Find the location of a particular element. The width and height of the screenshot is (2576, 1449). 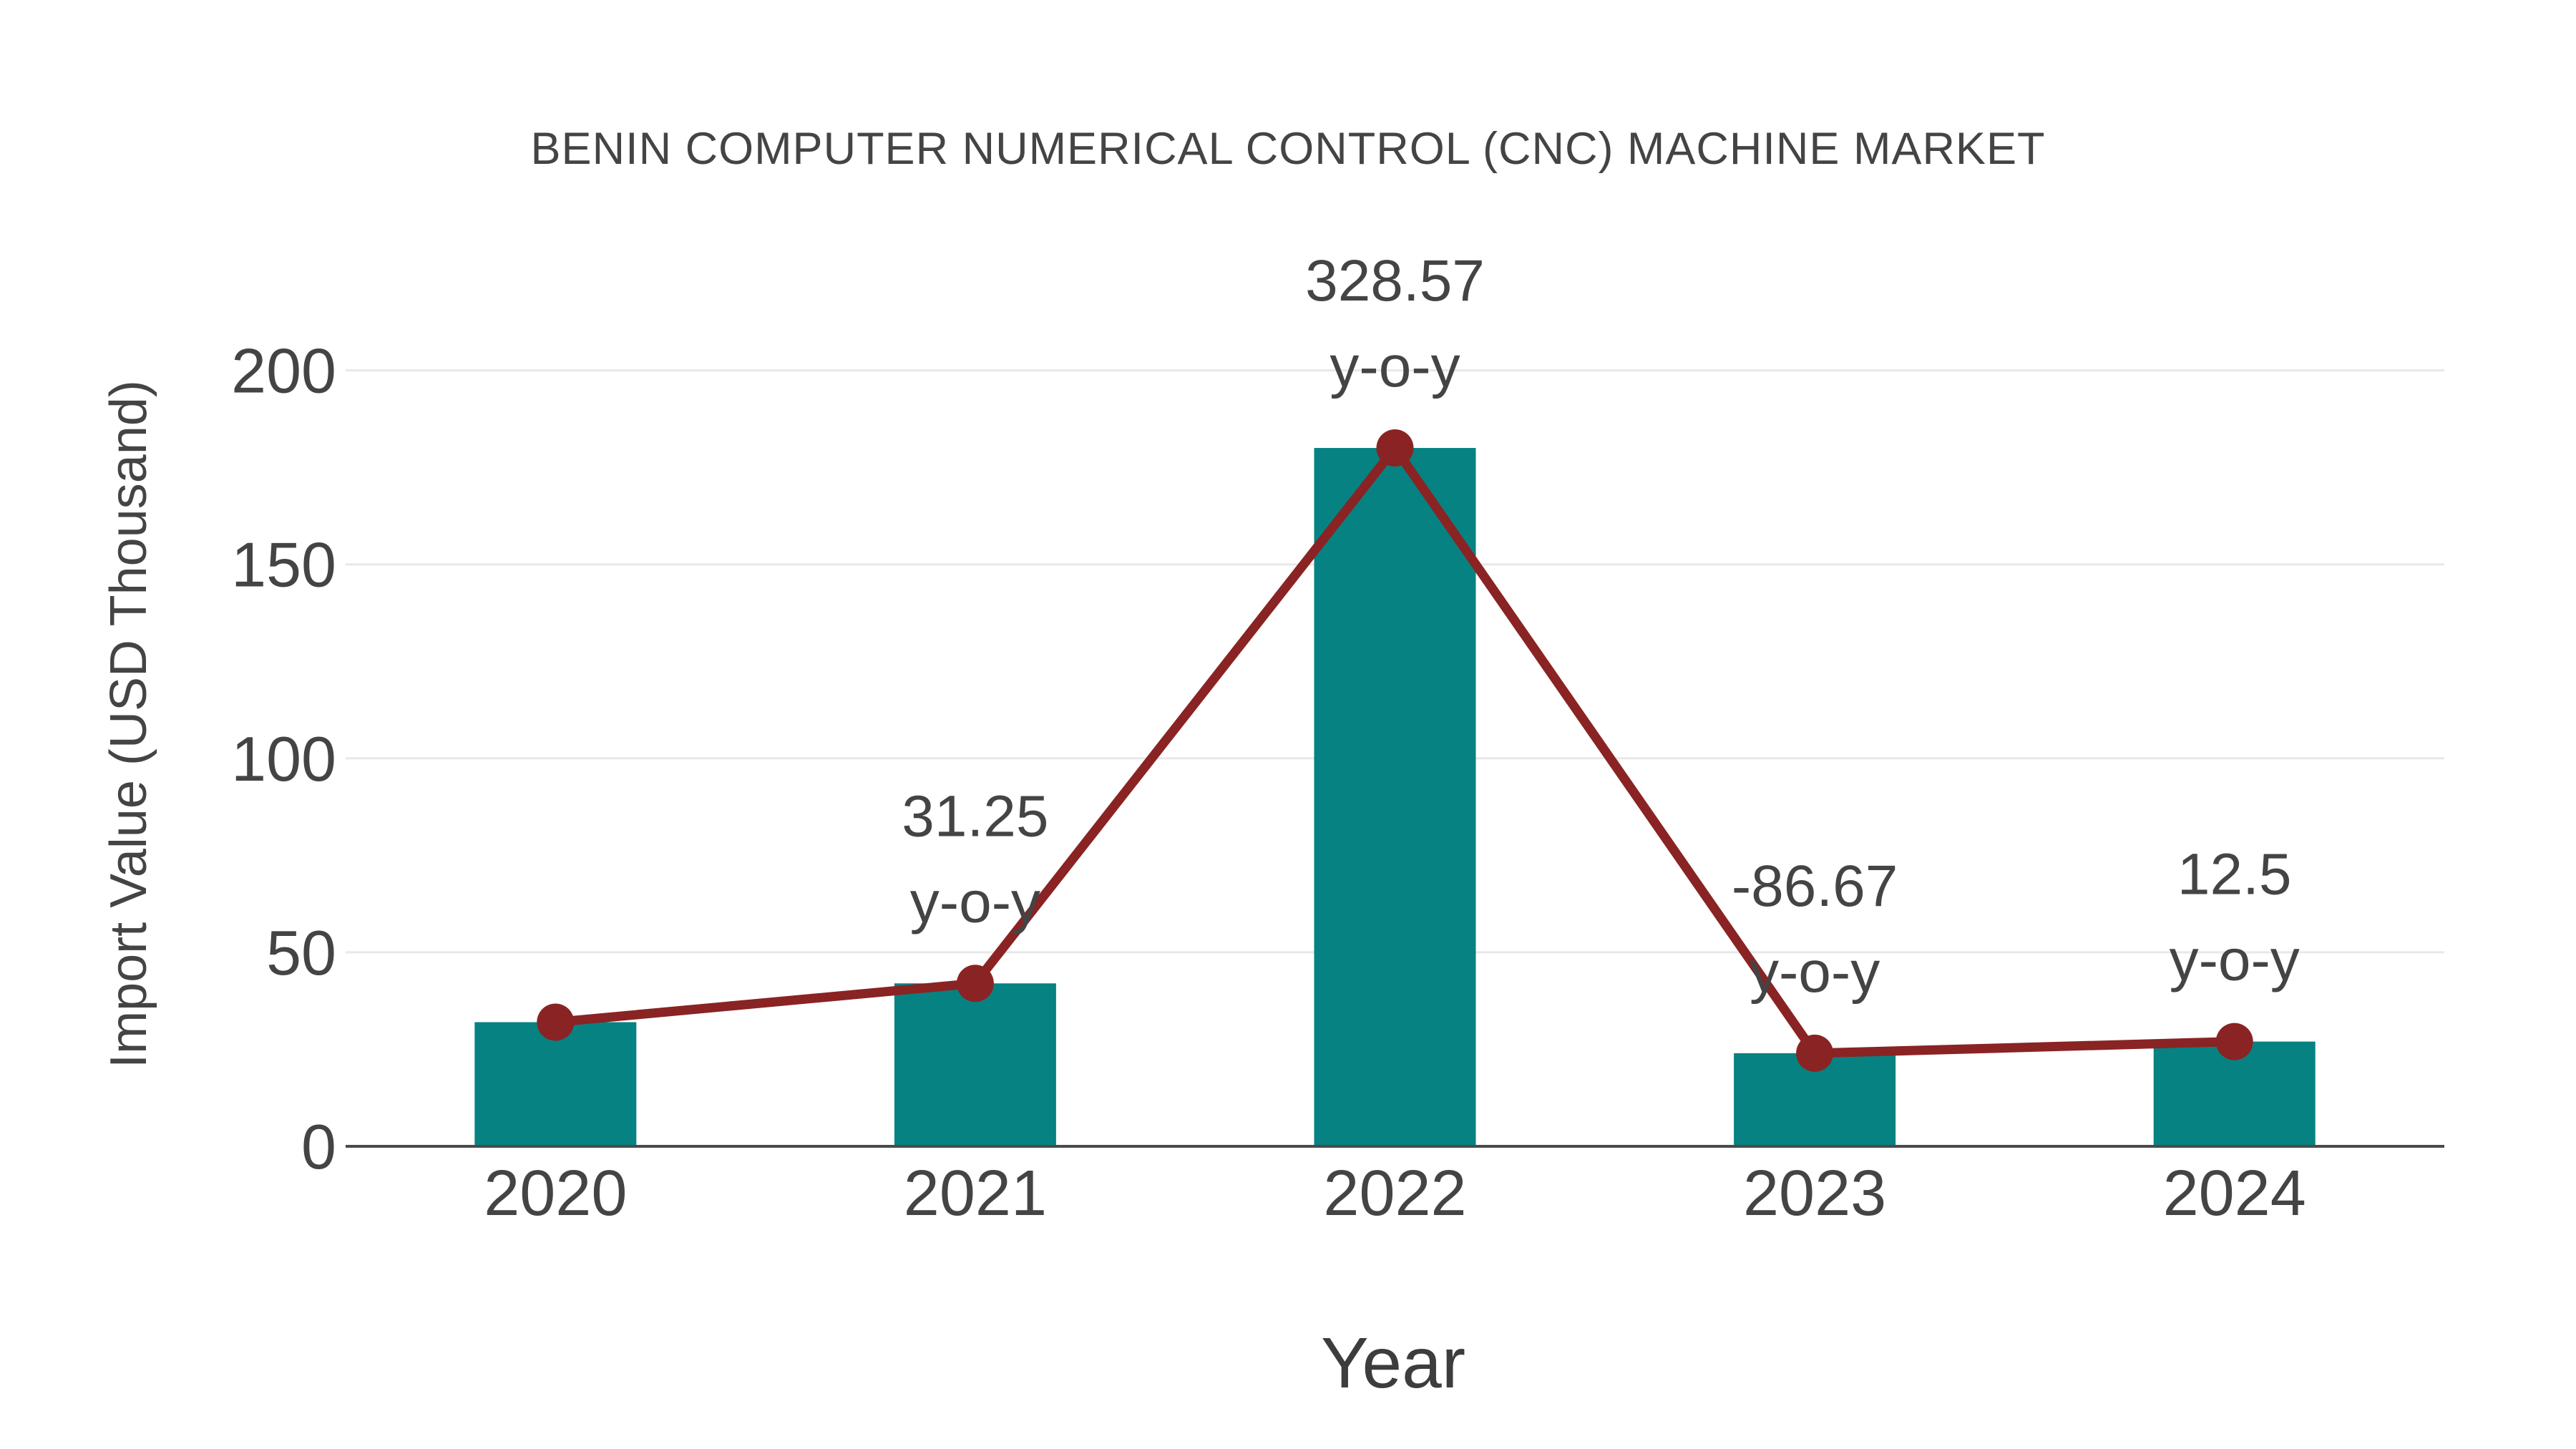

y-tick-50: 50 is located at coordinates (301, 952).